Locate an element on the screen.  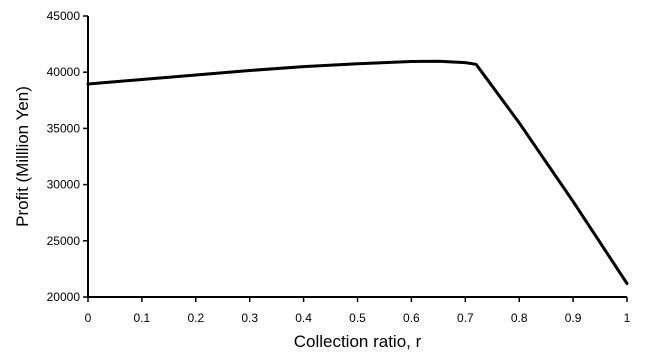
x-tick-label: 1 is located at coordinates (627, 318).